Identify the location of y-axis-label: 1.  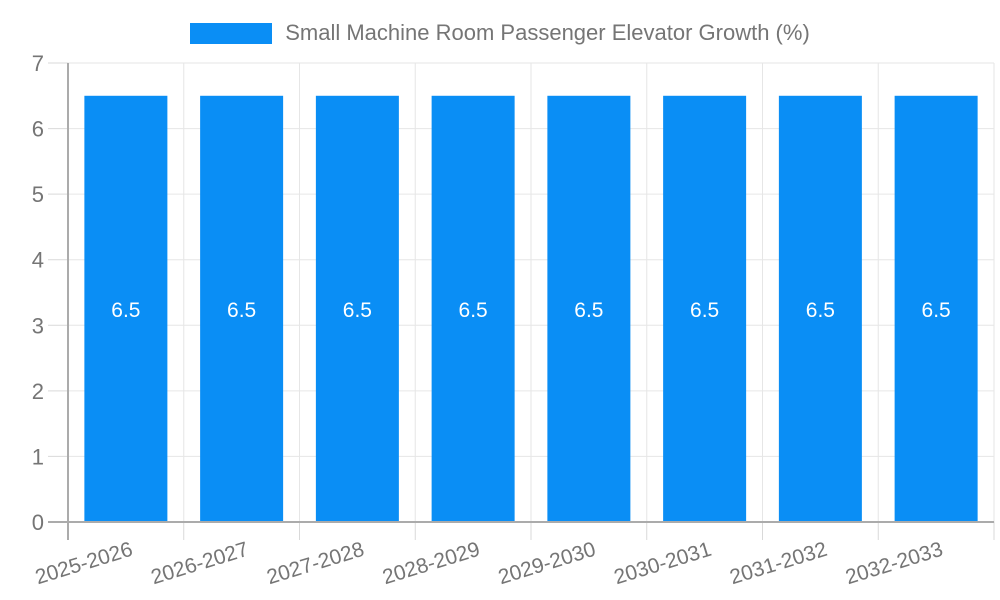
(38, 456).